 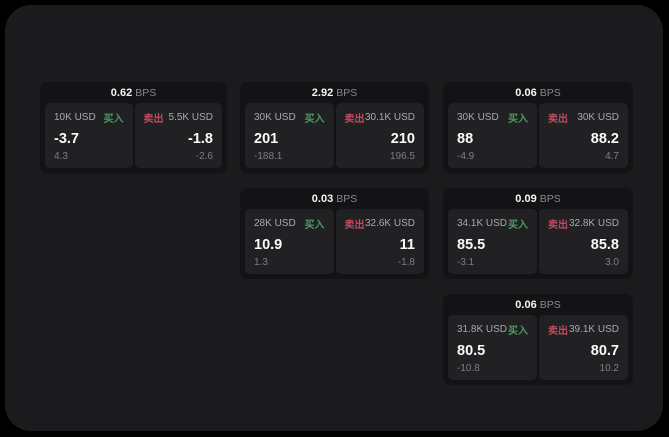 I want to click on bps-header: 0.09 BPS, so click(x=538, y=198).